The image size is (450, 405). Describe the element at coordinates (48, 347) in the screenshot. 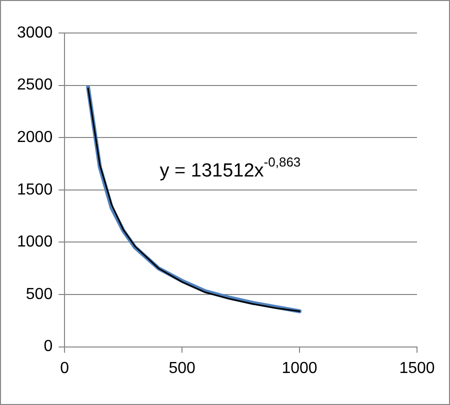

I see `y-tick-label: 0` at that location.